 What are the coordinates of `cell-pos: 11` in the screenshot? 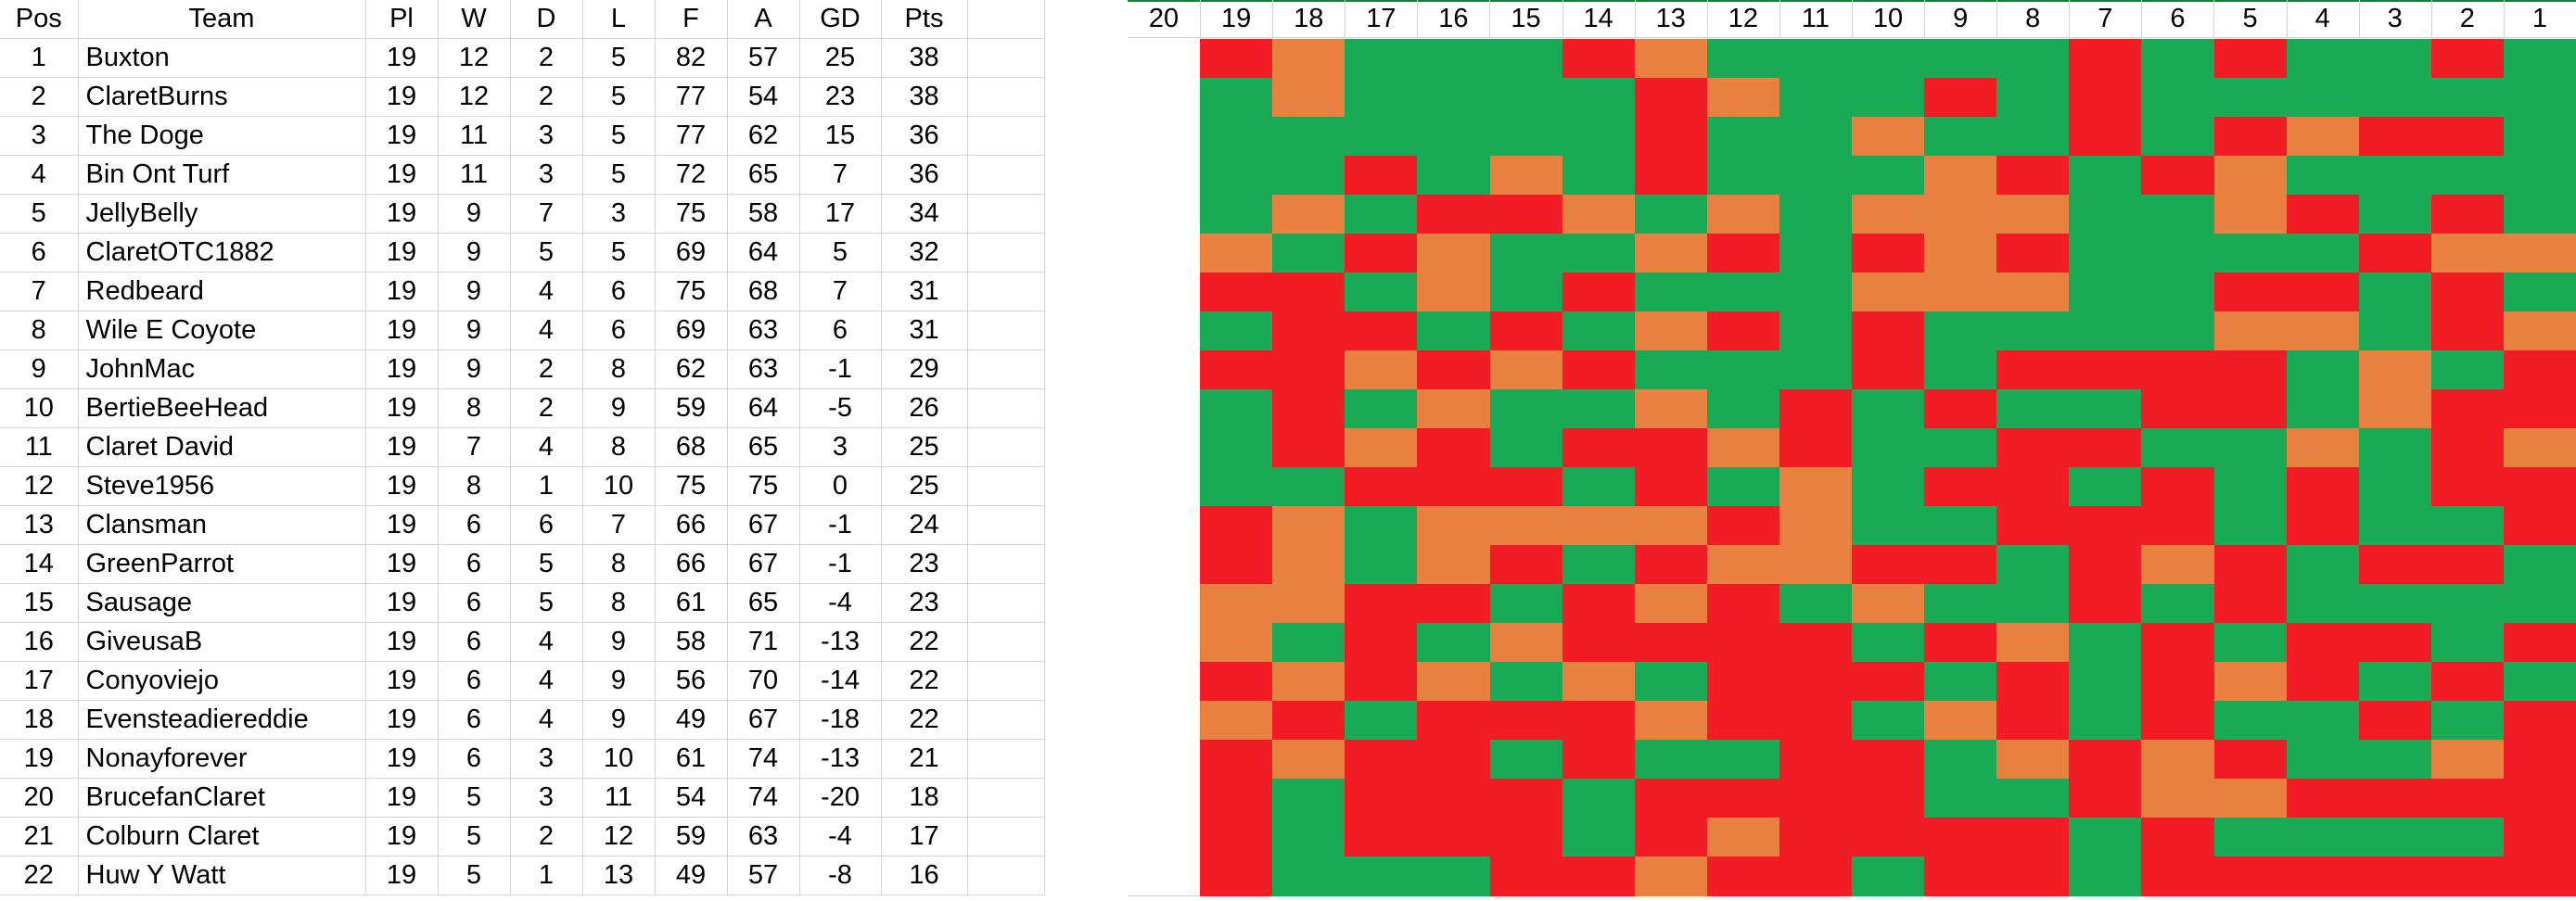 It's located at (39, 447).